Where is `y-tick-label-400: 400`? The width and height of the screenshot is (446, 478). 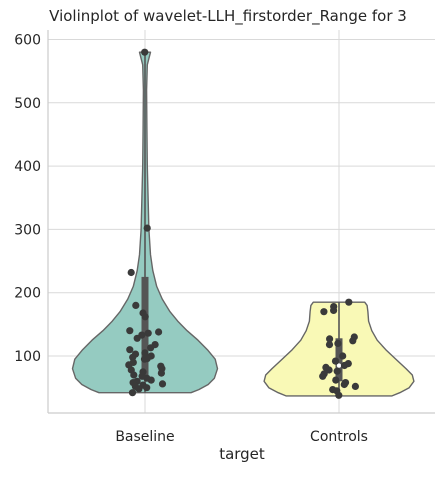
y-tick-label-400: 400 is located at coordinates (27, 167).